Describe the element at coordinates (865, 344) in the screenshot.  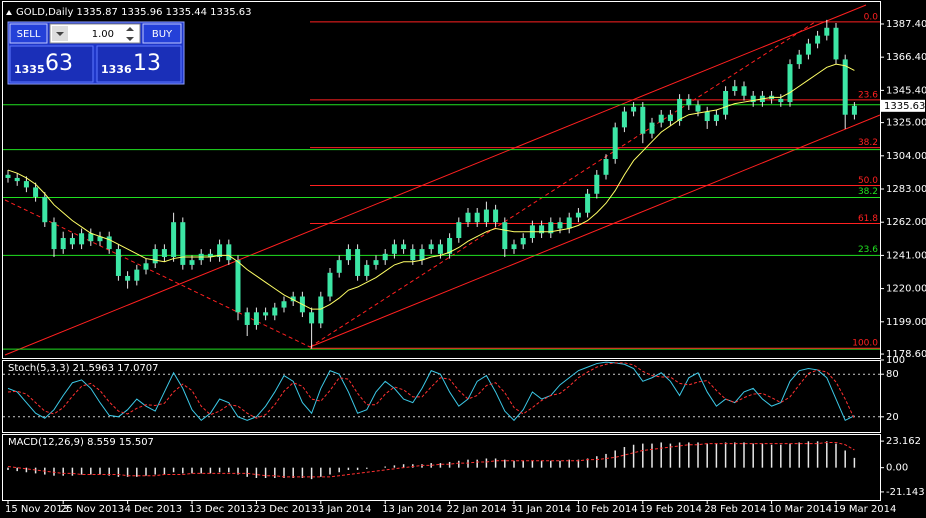
I see `fib-label: 100.0` at that location.